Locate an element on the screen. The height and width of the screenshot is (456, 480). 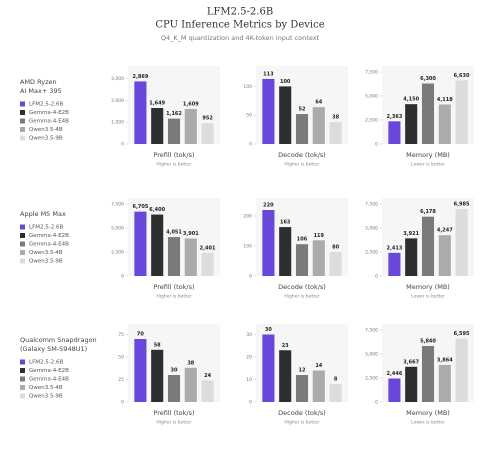
value-label: 80 is located at coordinates (335, 248).